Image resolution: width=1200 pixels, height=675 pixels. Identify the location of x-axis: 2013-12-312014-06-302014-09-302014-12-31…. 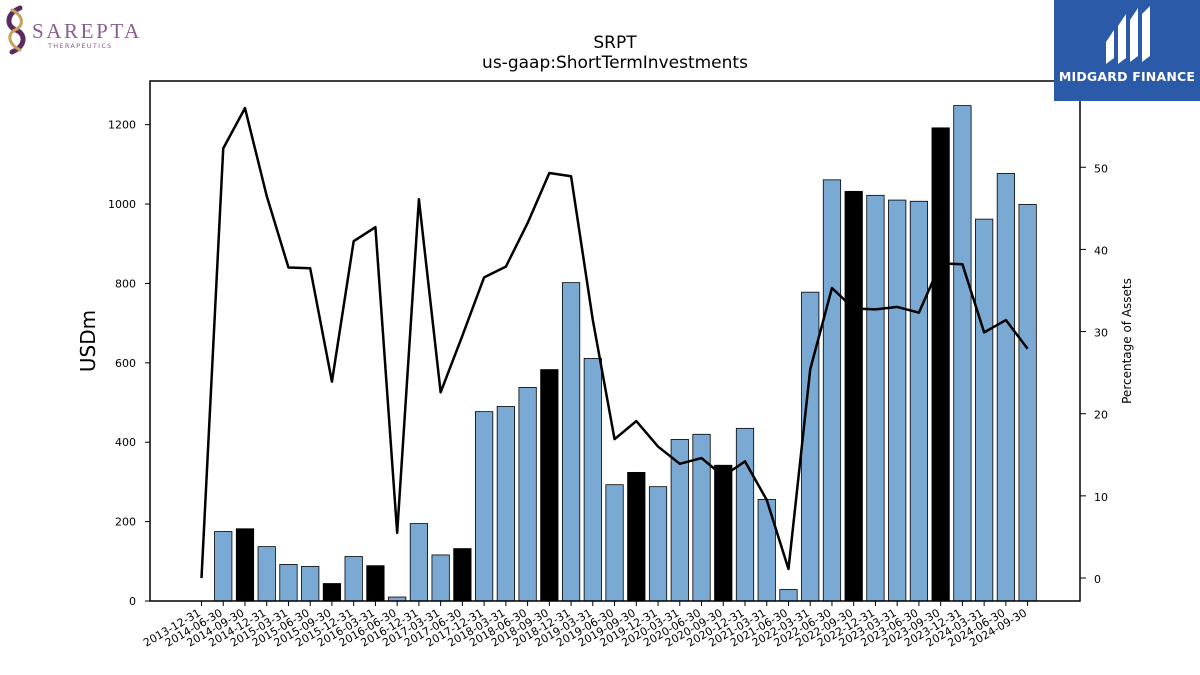
(585, 625).